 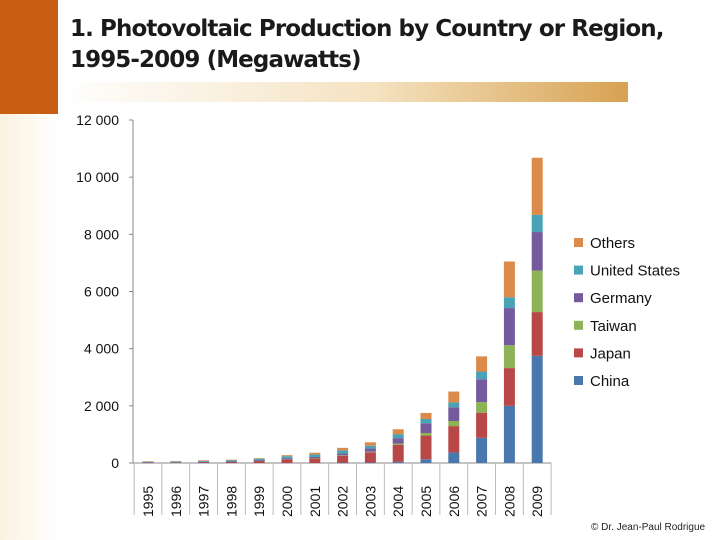 What do you see at coordinates (343, 92) in the screenshot?
I see `title-underline-band` at bounding box center [343, 92].